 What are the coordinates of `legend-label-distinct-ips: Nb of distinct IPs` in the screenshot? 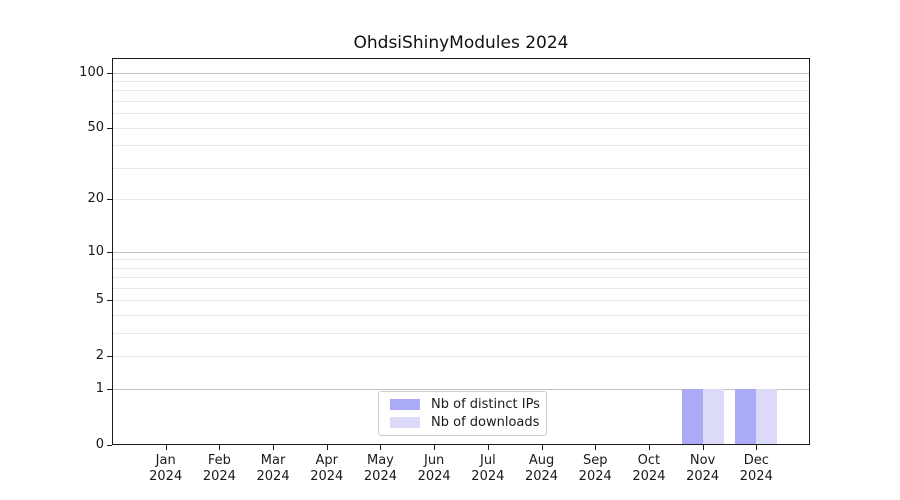 It's located at (485, 404).